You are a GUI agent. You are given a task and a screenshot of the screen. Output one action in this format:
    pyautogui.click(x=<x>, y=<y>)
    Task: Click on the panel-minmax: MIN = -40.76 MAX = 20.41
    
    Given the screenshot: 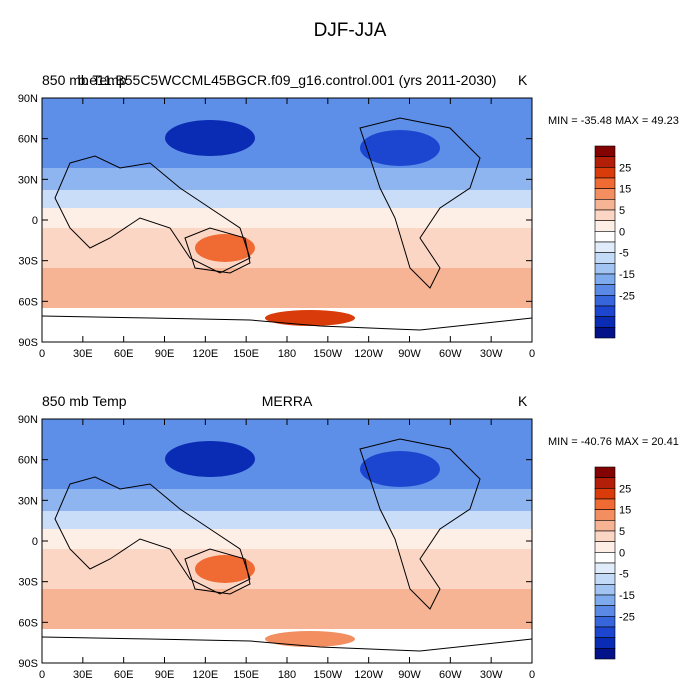 What is the action you would take?
    pyautogui.click(x=613, y=442)
    